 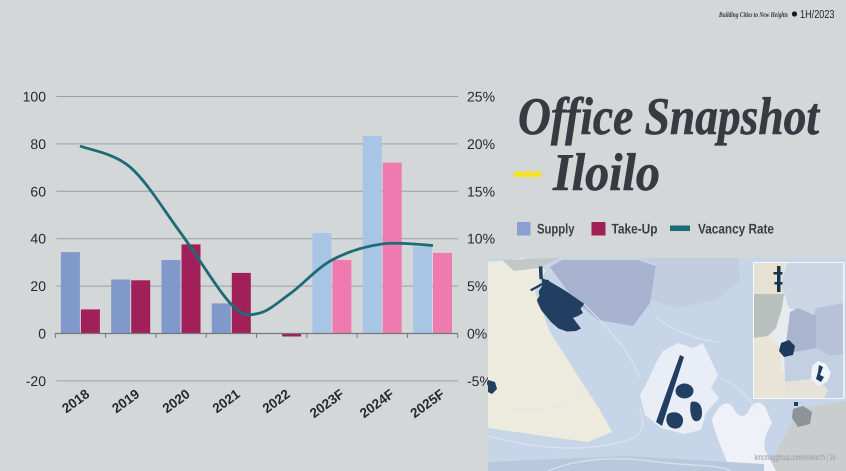 What do you see at coordinates (481, 191) in the screenshot?
I see `svg-text: 15%` at bounding box center [481, 191].